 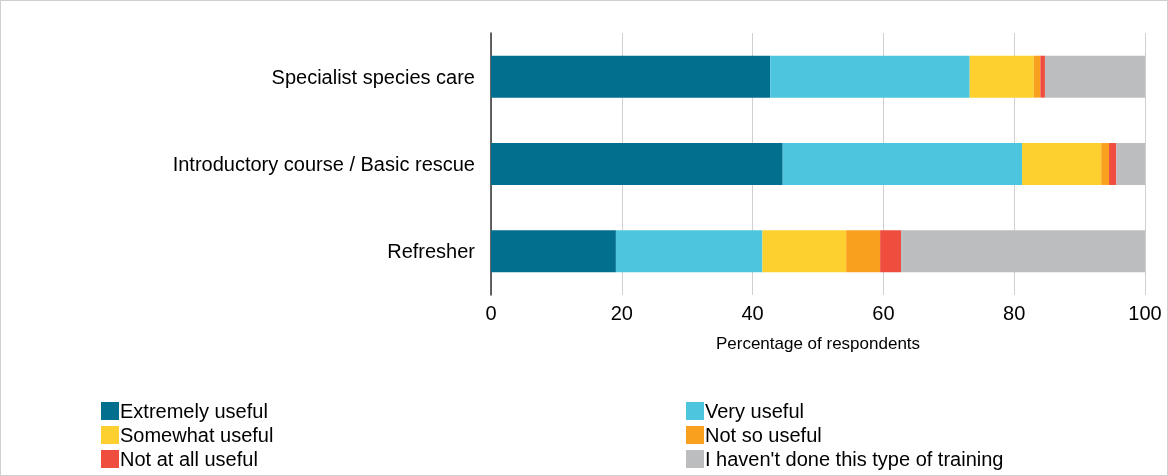 What do you see at coordinates (883, 313) in the screenshot?
I see `x-tick-label: 60` at bounding box center [883, 313].